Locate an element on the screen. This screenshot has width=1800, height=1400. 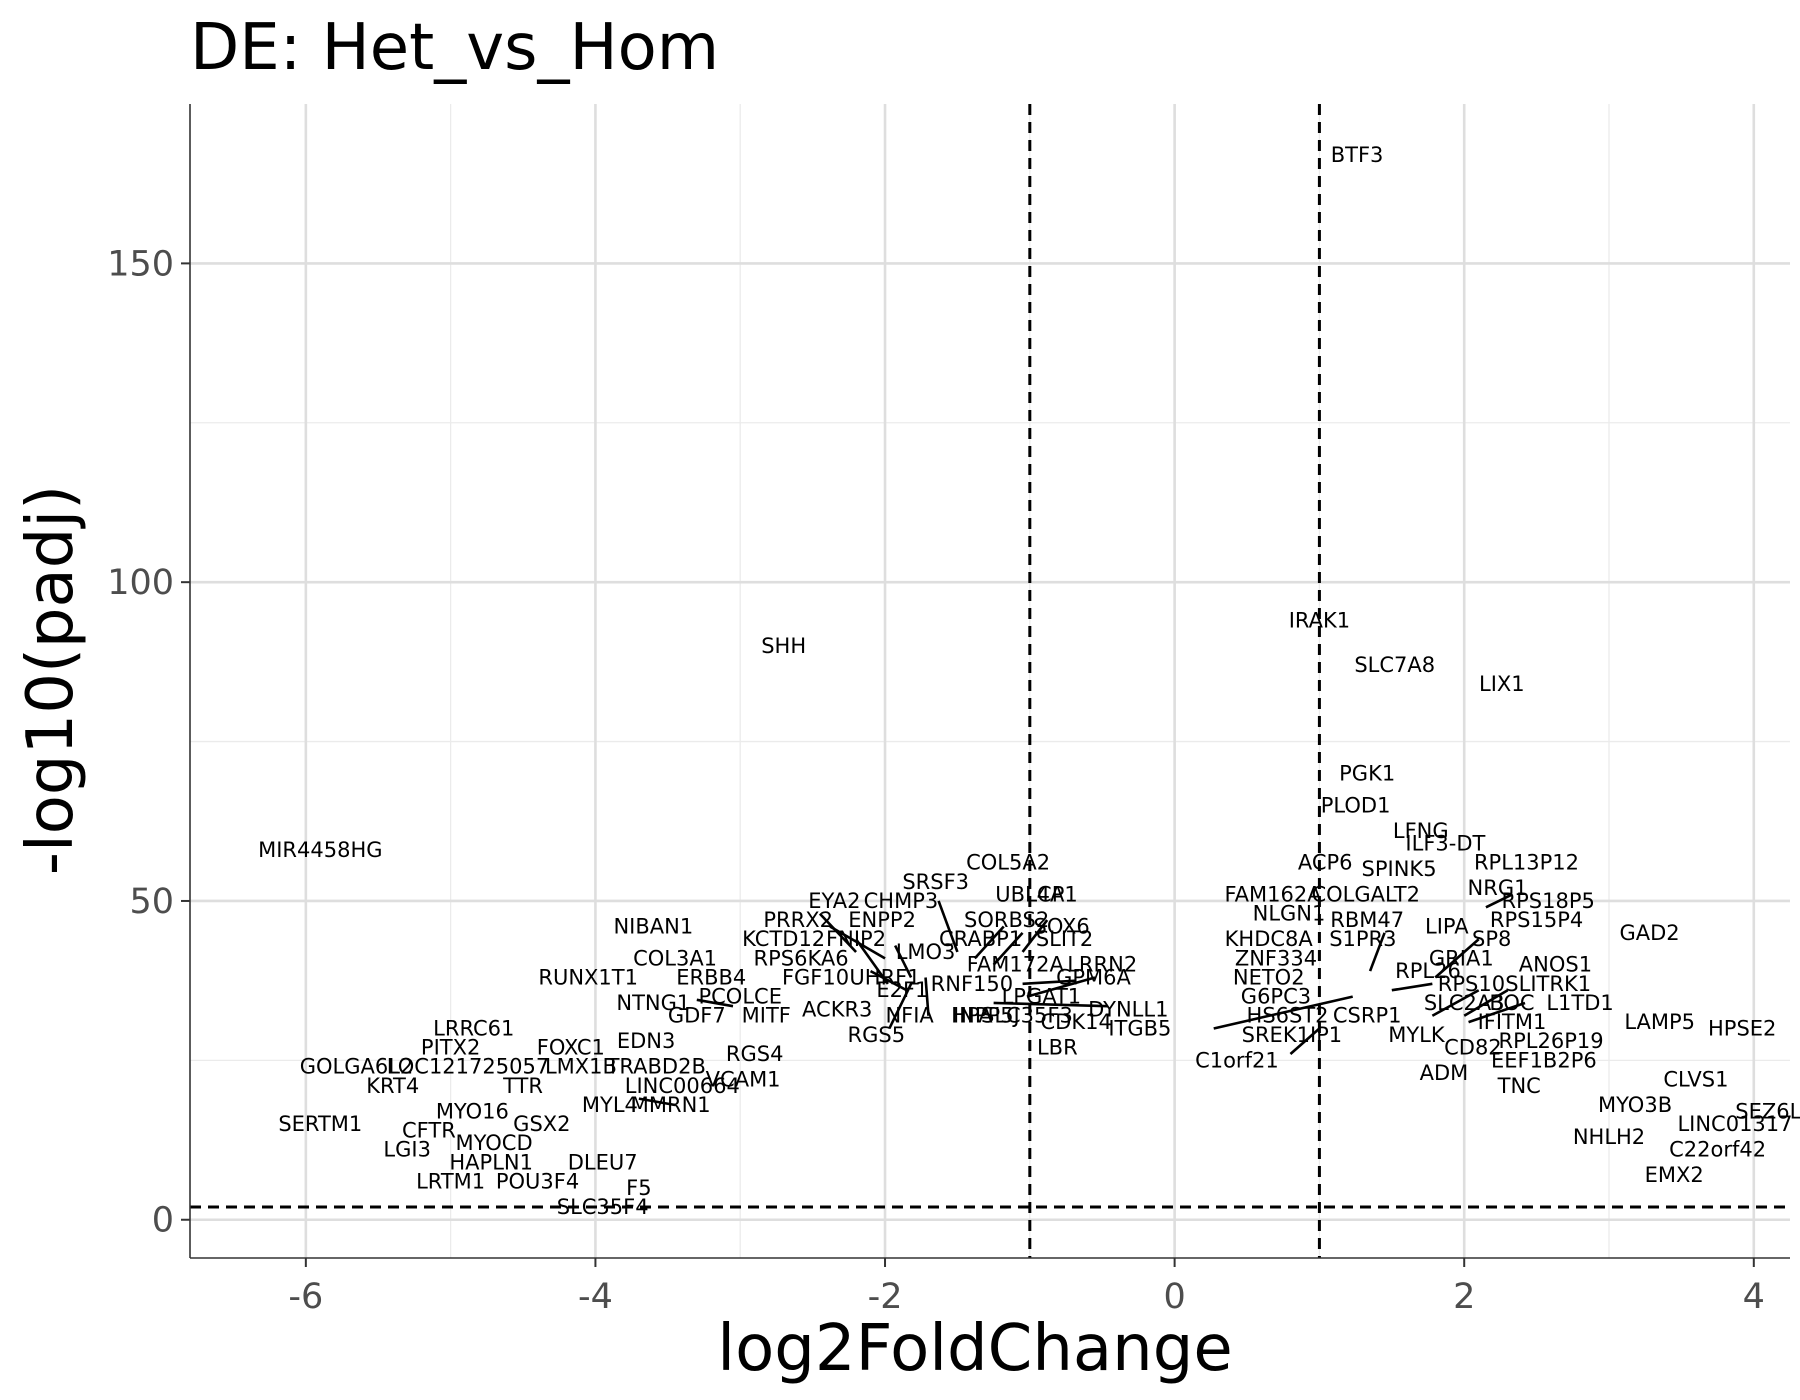
gene-label: SOX6 is located at coordinates (1062, 926).